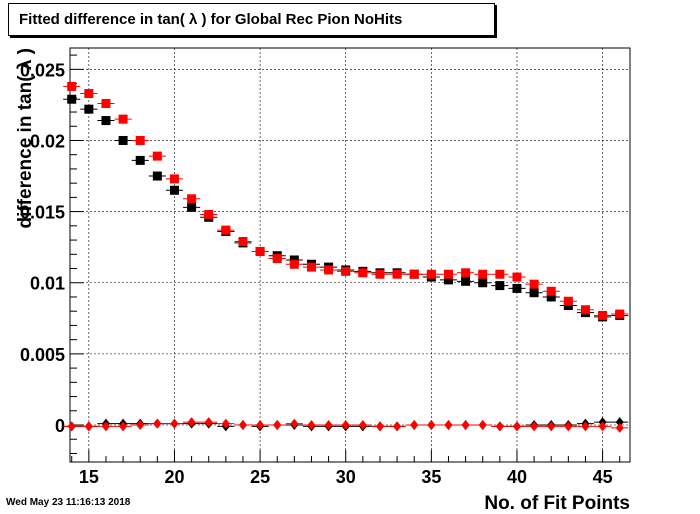 The height and width of the screenshot is (514, 700). What do you see at coordinates (68, 502) in the screenshot?
I see `timestamp: Wed May 23 11:16:13 2018` at bounding box center [68, 502].